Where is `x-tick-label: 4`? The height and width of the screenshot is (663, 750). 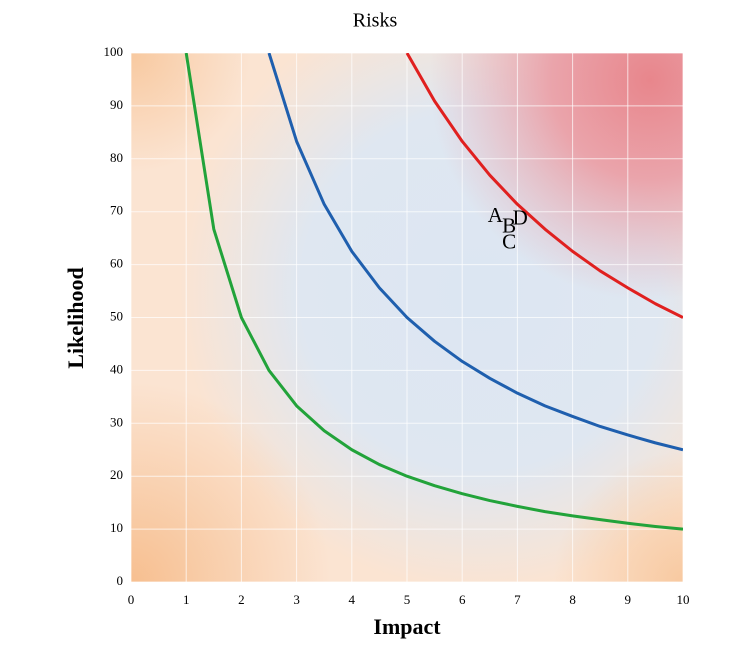 x-tick-label: 4 is located at coordinates (352, 599).